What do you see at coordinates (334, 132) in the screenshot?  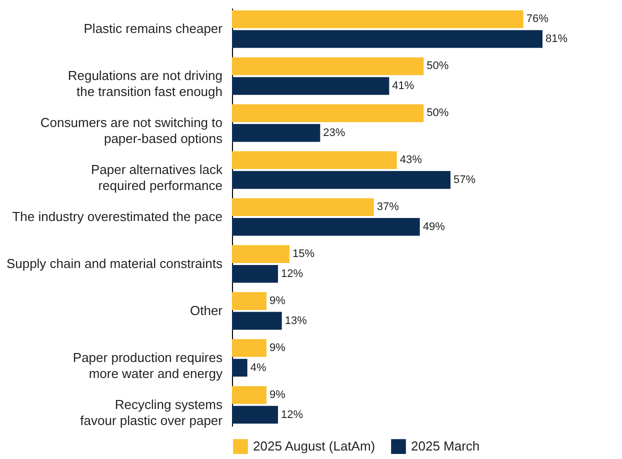 I see `data-label: 23%` at bounding box center [334, 132].